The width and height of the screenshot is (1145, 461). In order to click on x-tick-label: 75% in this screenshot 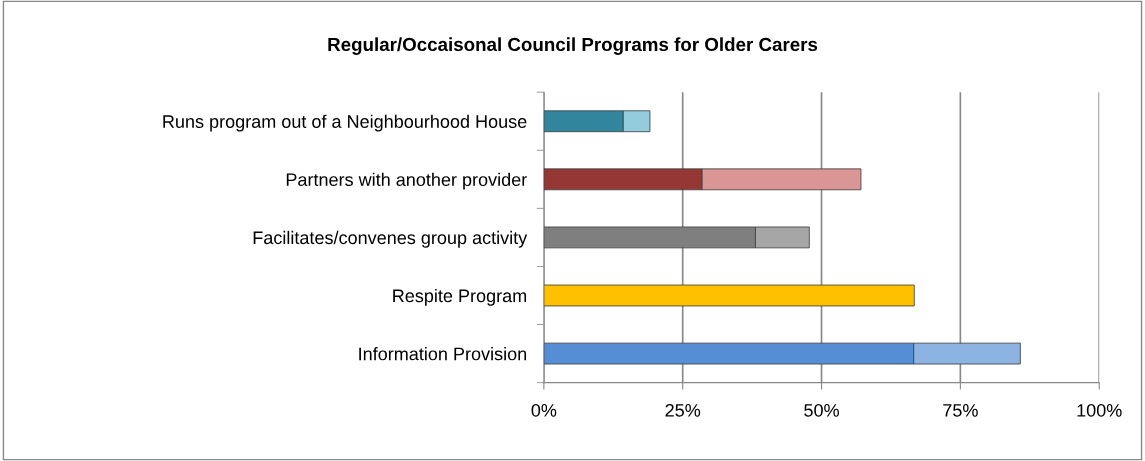, I will do `click(960, 410)`.